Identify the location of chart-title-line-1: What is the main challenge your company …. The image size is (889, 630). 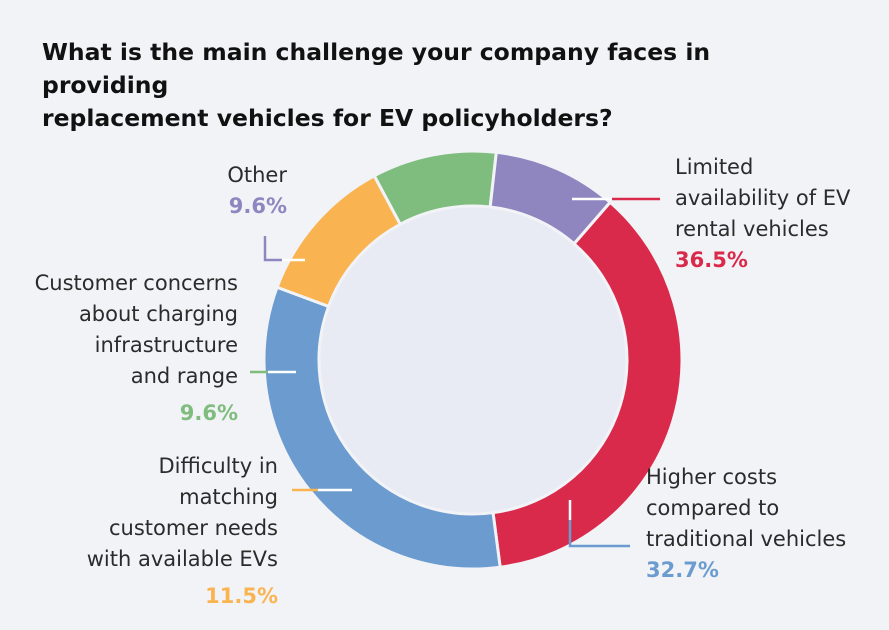
(376, 68).